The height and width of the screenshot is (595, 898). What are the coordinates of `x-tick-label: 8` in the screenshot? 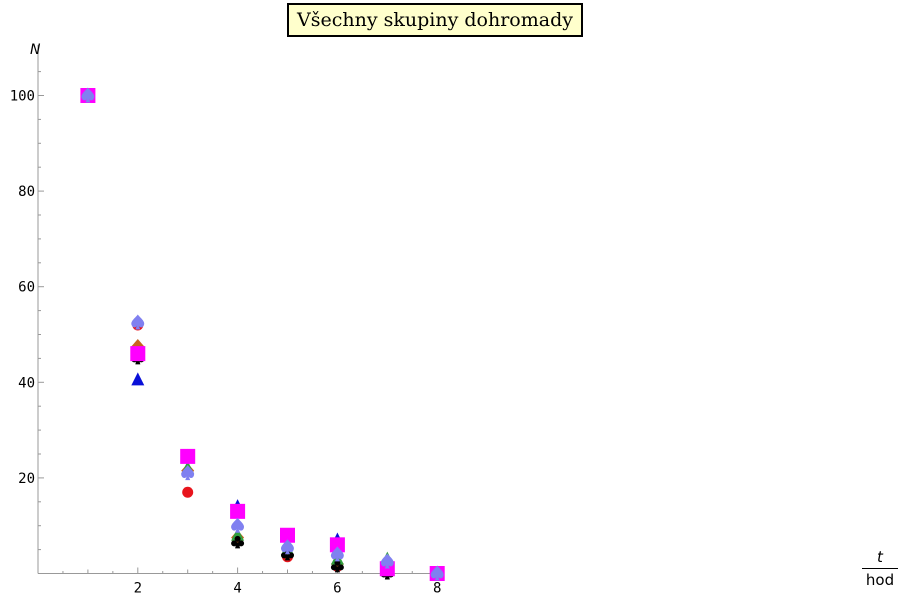 It's located at (437, 588).